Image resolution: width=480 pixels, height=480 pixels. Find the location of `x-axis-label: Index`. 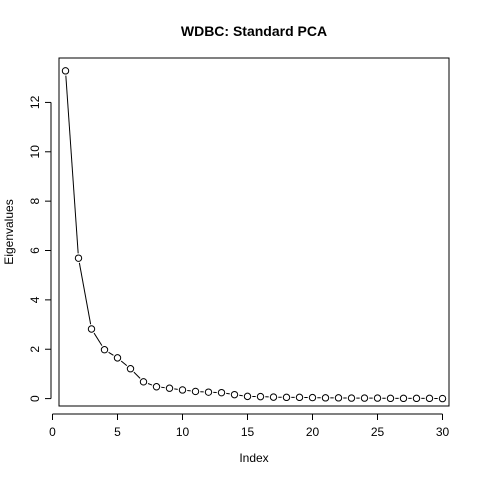

x-axis-label: Index is located at coordinates (253, 458).